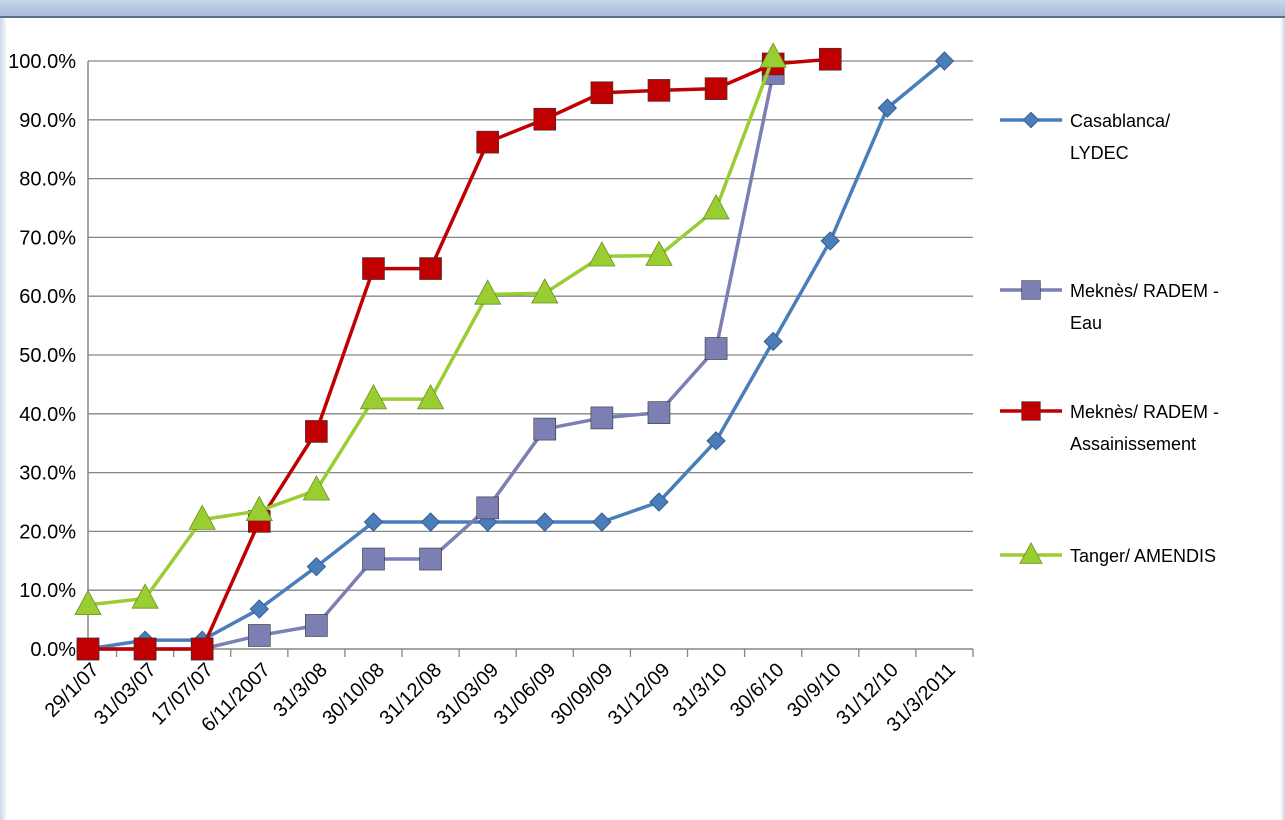  I want to click on x-tick-label: 31/12/08, so click(411, 694).